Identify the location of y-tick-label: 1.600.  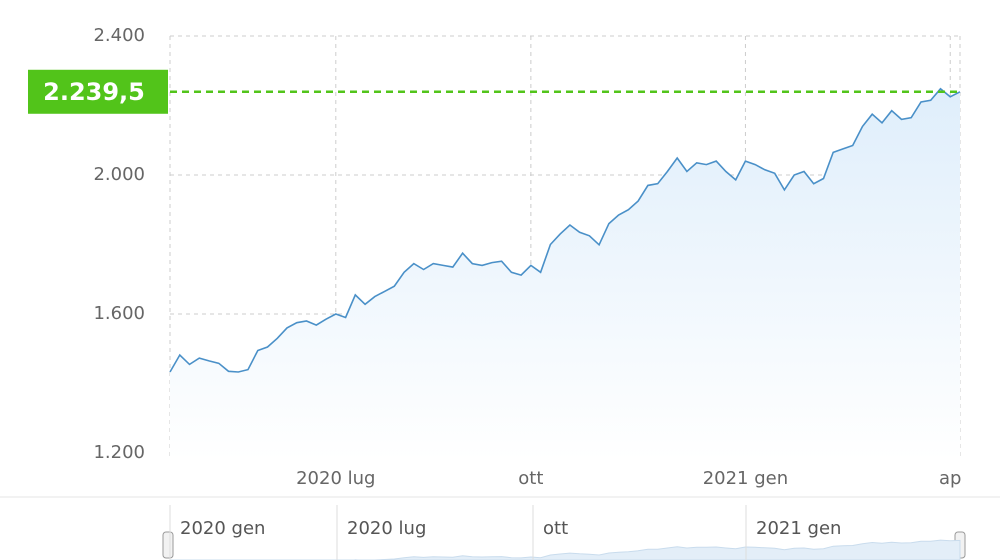
(119, 313).